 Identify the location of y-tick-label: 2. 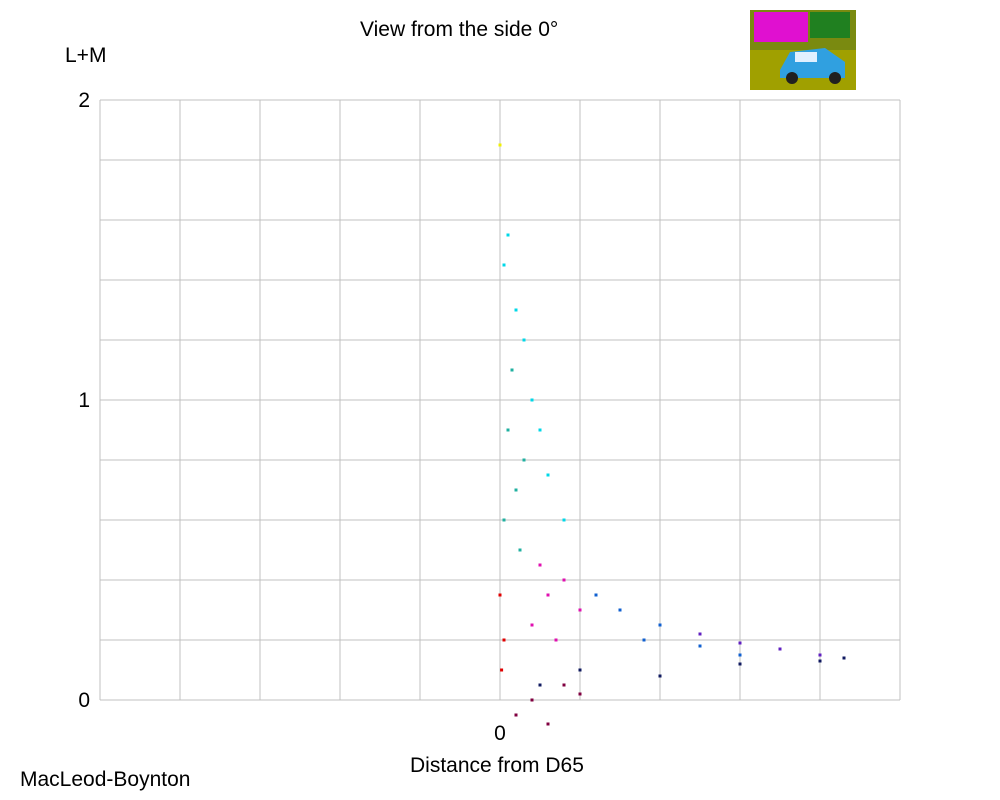
(84, 100).